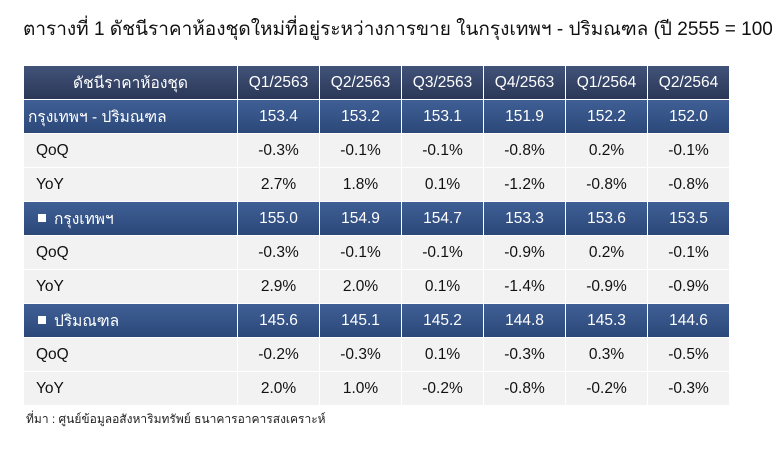  What do you see at coordinates (525, 286) in the screenshot?
I see `change-value-cell: -1.4%` at bounding box center [525, 286].